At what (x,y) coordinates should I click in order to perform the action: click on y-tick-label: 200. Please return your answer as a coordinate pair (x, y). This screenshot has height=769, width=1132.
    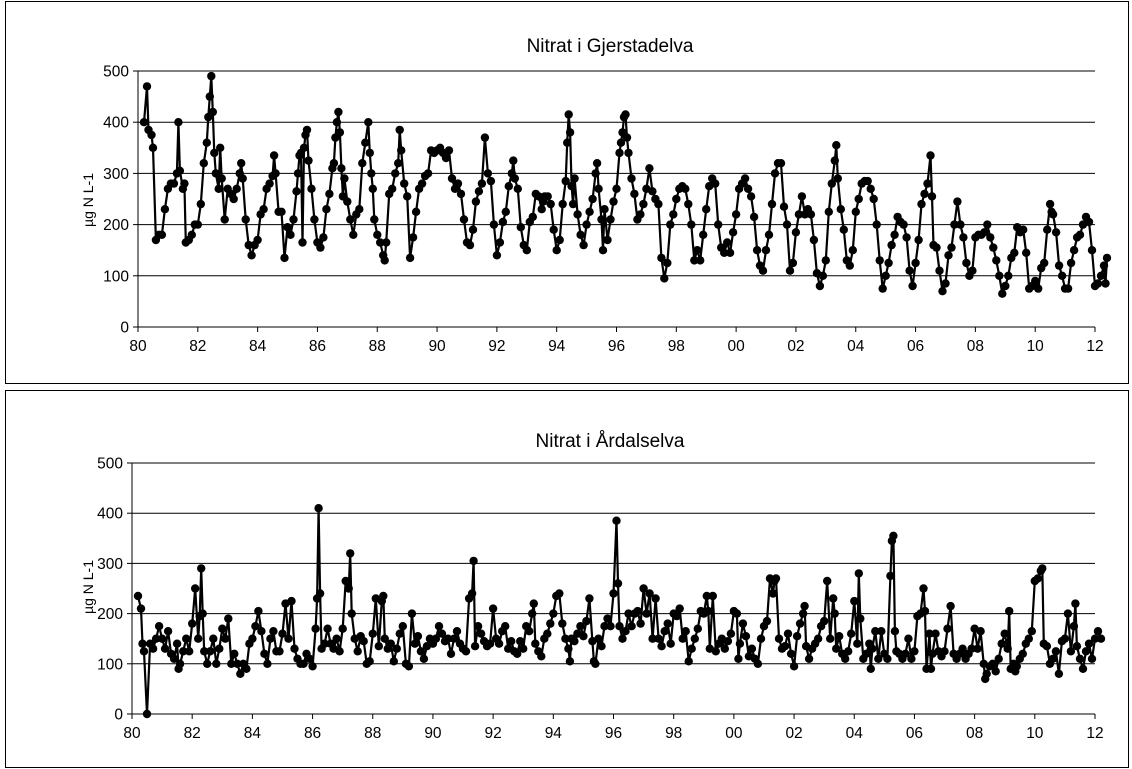
    Looking at the image, I should click on (116, 225).